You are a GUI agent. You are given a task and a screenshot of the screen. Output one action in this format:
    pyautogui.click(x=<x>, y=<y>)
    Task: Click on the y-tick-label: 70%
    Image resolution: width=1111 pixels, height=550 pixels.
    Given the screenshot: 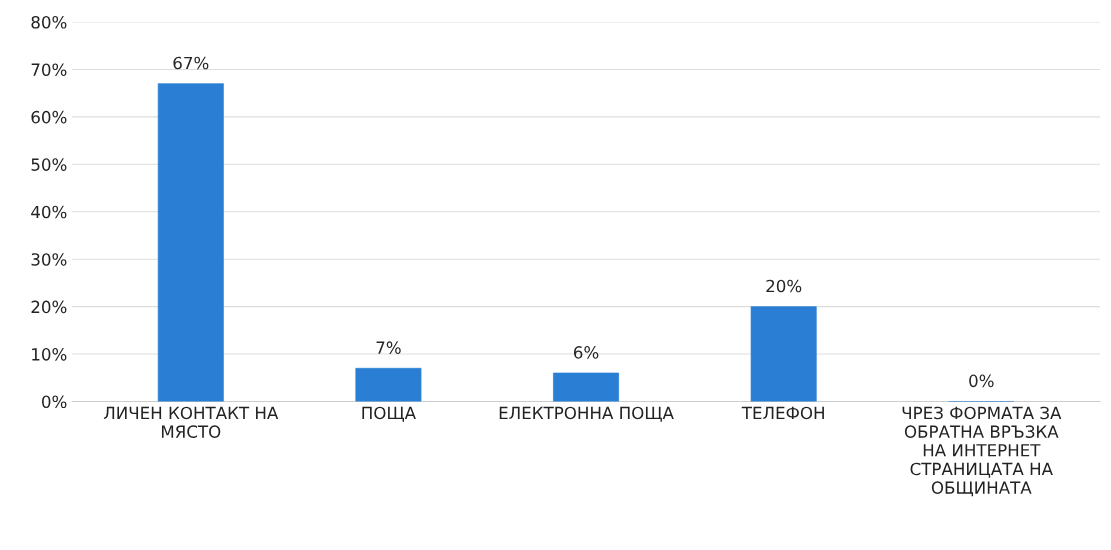 What is the action you would take?
    pyautogui.click(x=49, y=70)
    